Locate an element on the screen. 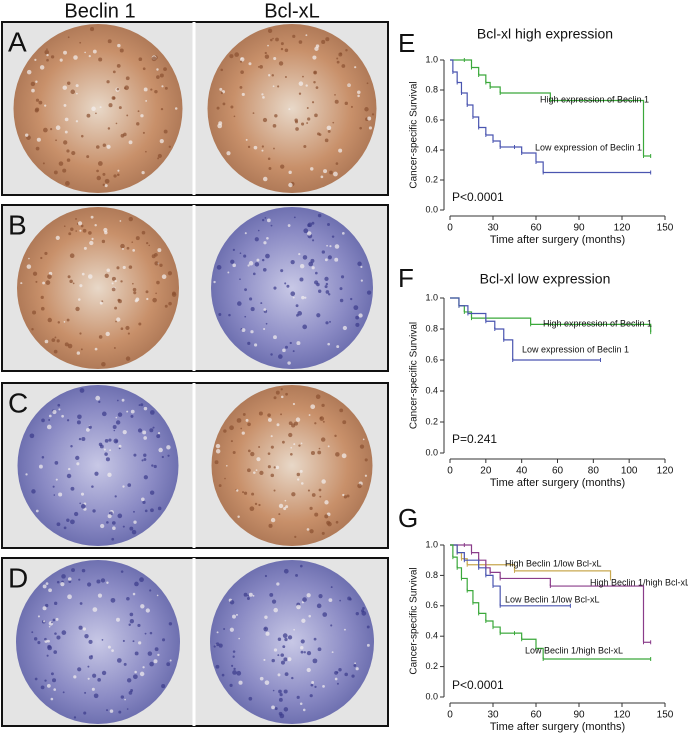 The width and height of the screenshot is (688, 735). x-tick-label: 30 is located at coordinates (493, 228).